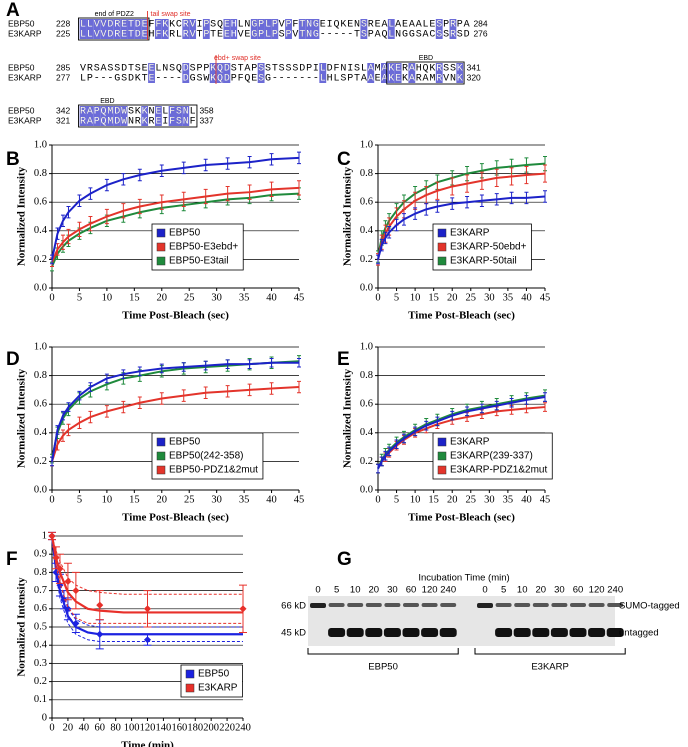 This screenshot has height=747, width=688. I want to click on lane-label: 30, so click(559, 590).